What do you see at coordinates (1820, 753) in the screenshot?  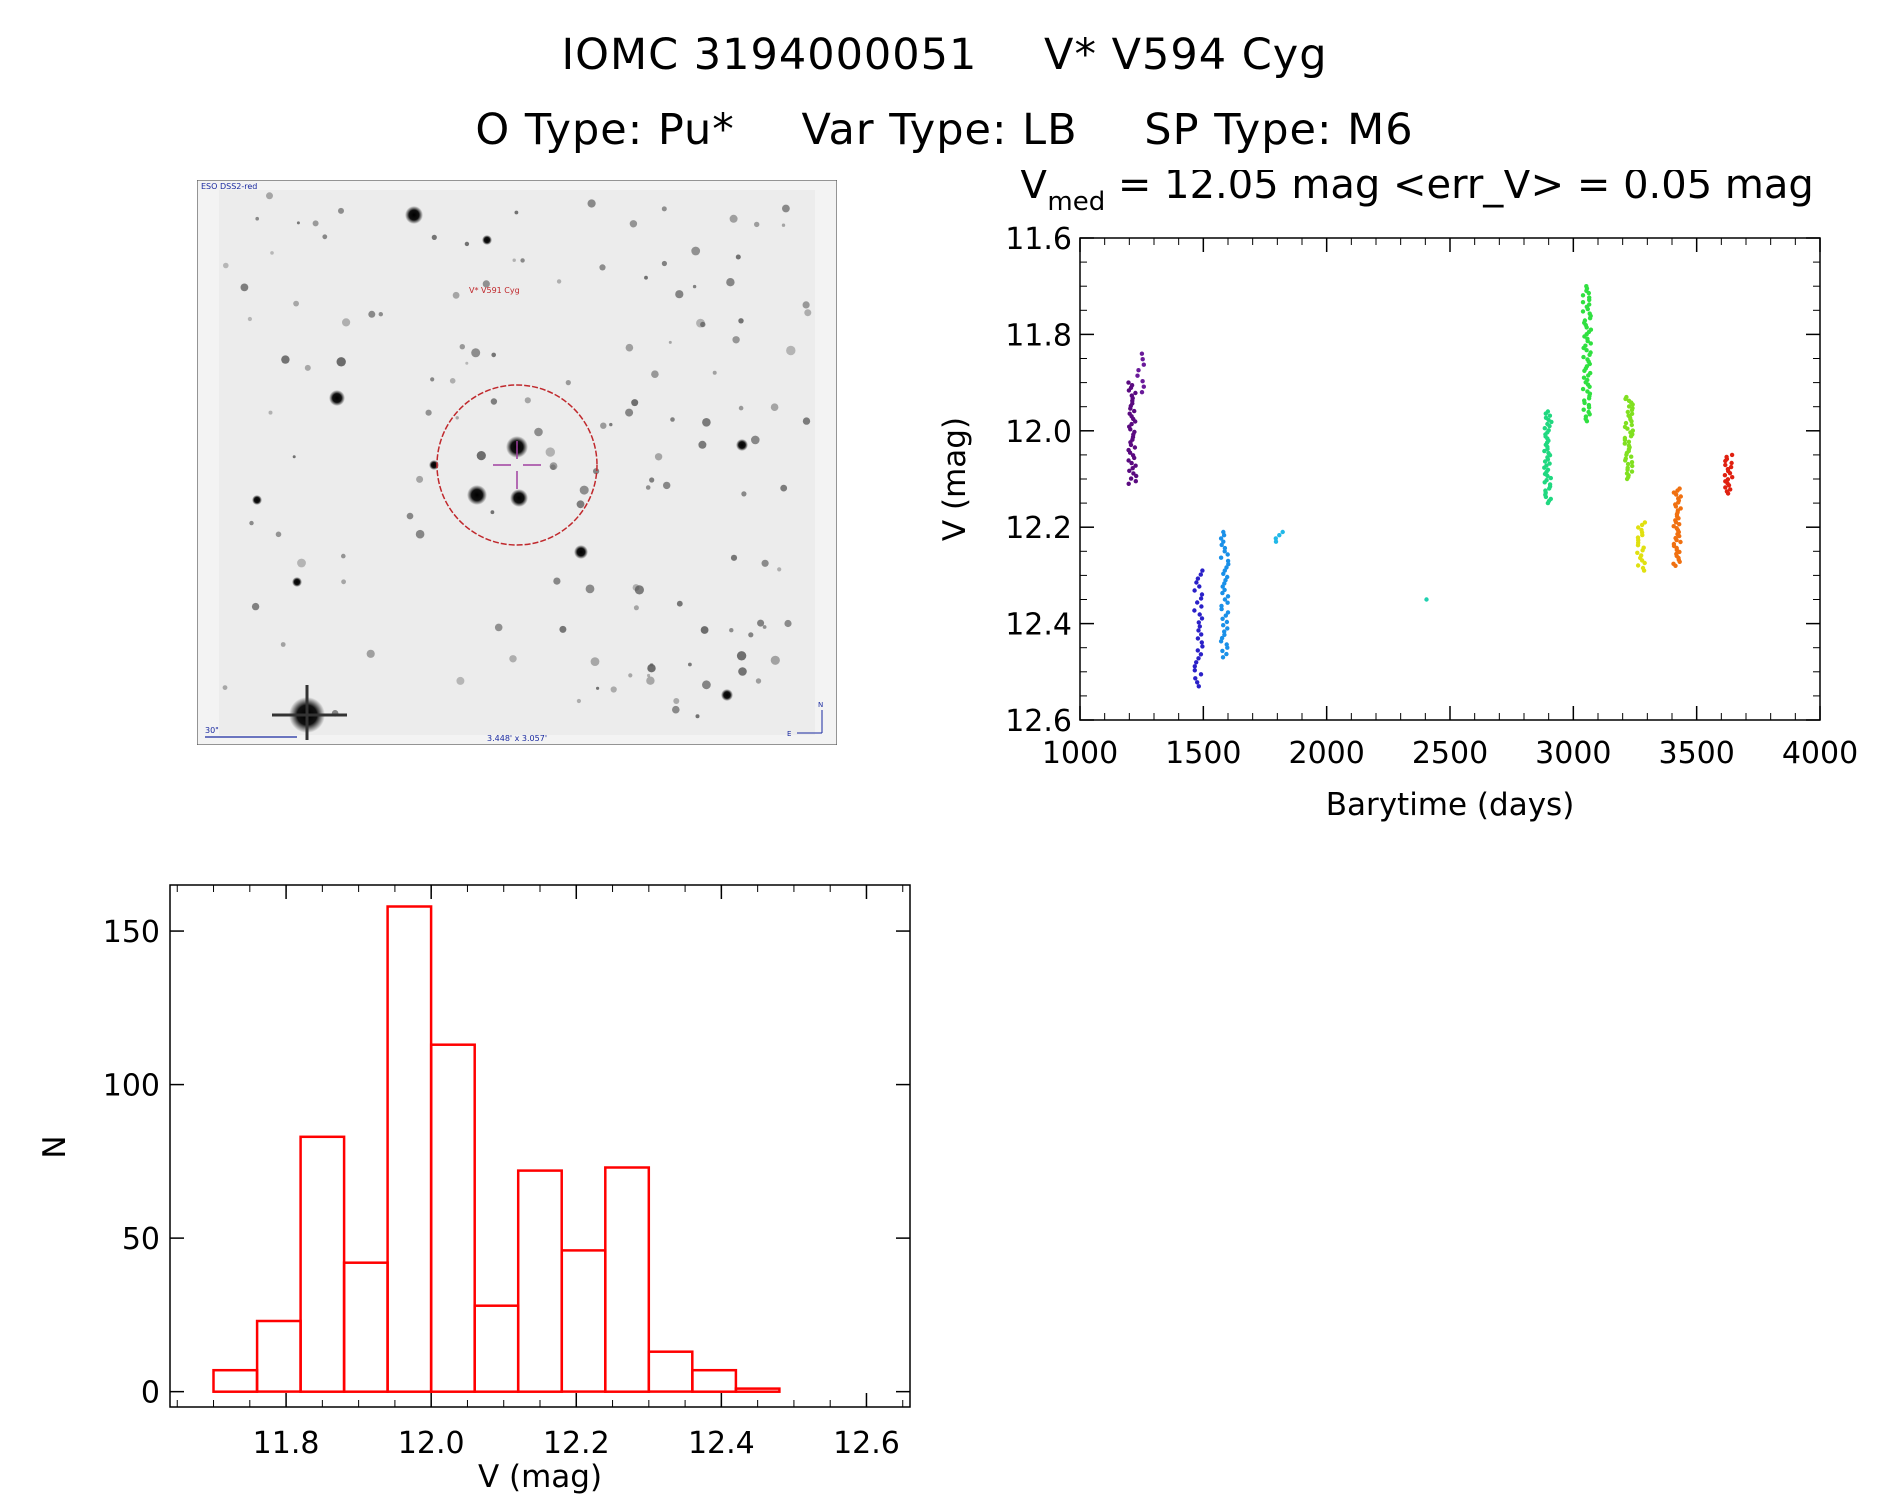 I see `x-tick-label: 4000` at bounding box center [1820, 753].